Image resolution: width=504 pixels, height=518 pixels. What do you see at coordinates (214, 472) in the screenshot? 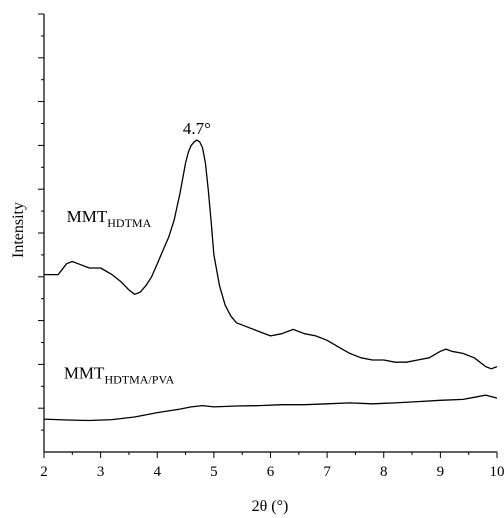
I see `x-tick-label: 5` at bounding box center [214, 472].